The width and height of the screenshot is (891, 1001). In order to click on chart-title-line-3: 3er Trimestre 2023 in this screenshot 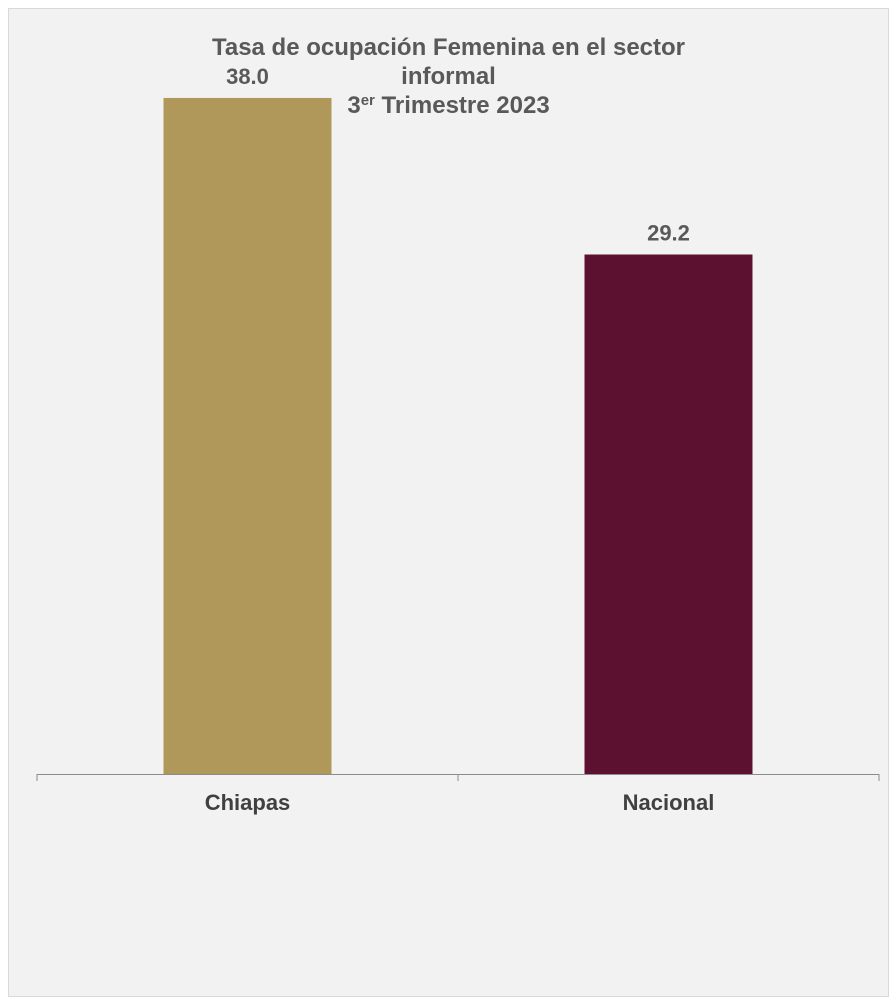, I will do `click(448, 105)`.